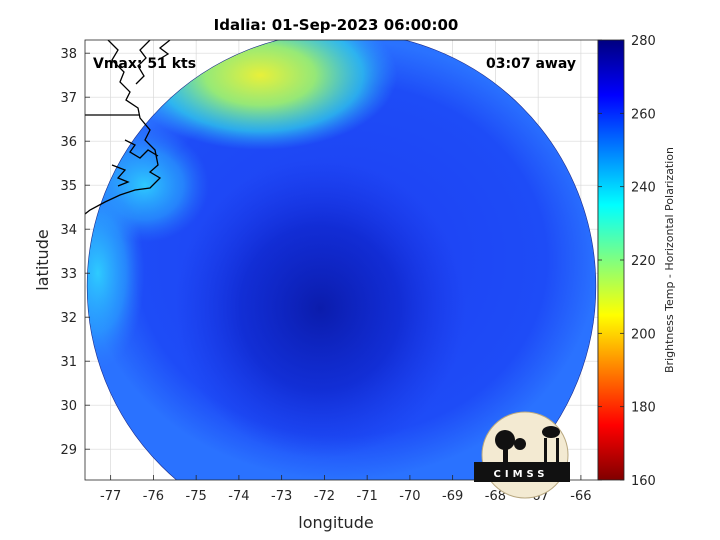  I want to click on y-tick-label: 29, so click(68, 450).